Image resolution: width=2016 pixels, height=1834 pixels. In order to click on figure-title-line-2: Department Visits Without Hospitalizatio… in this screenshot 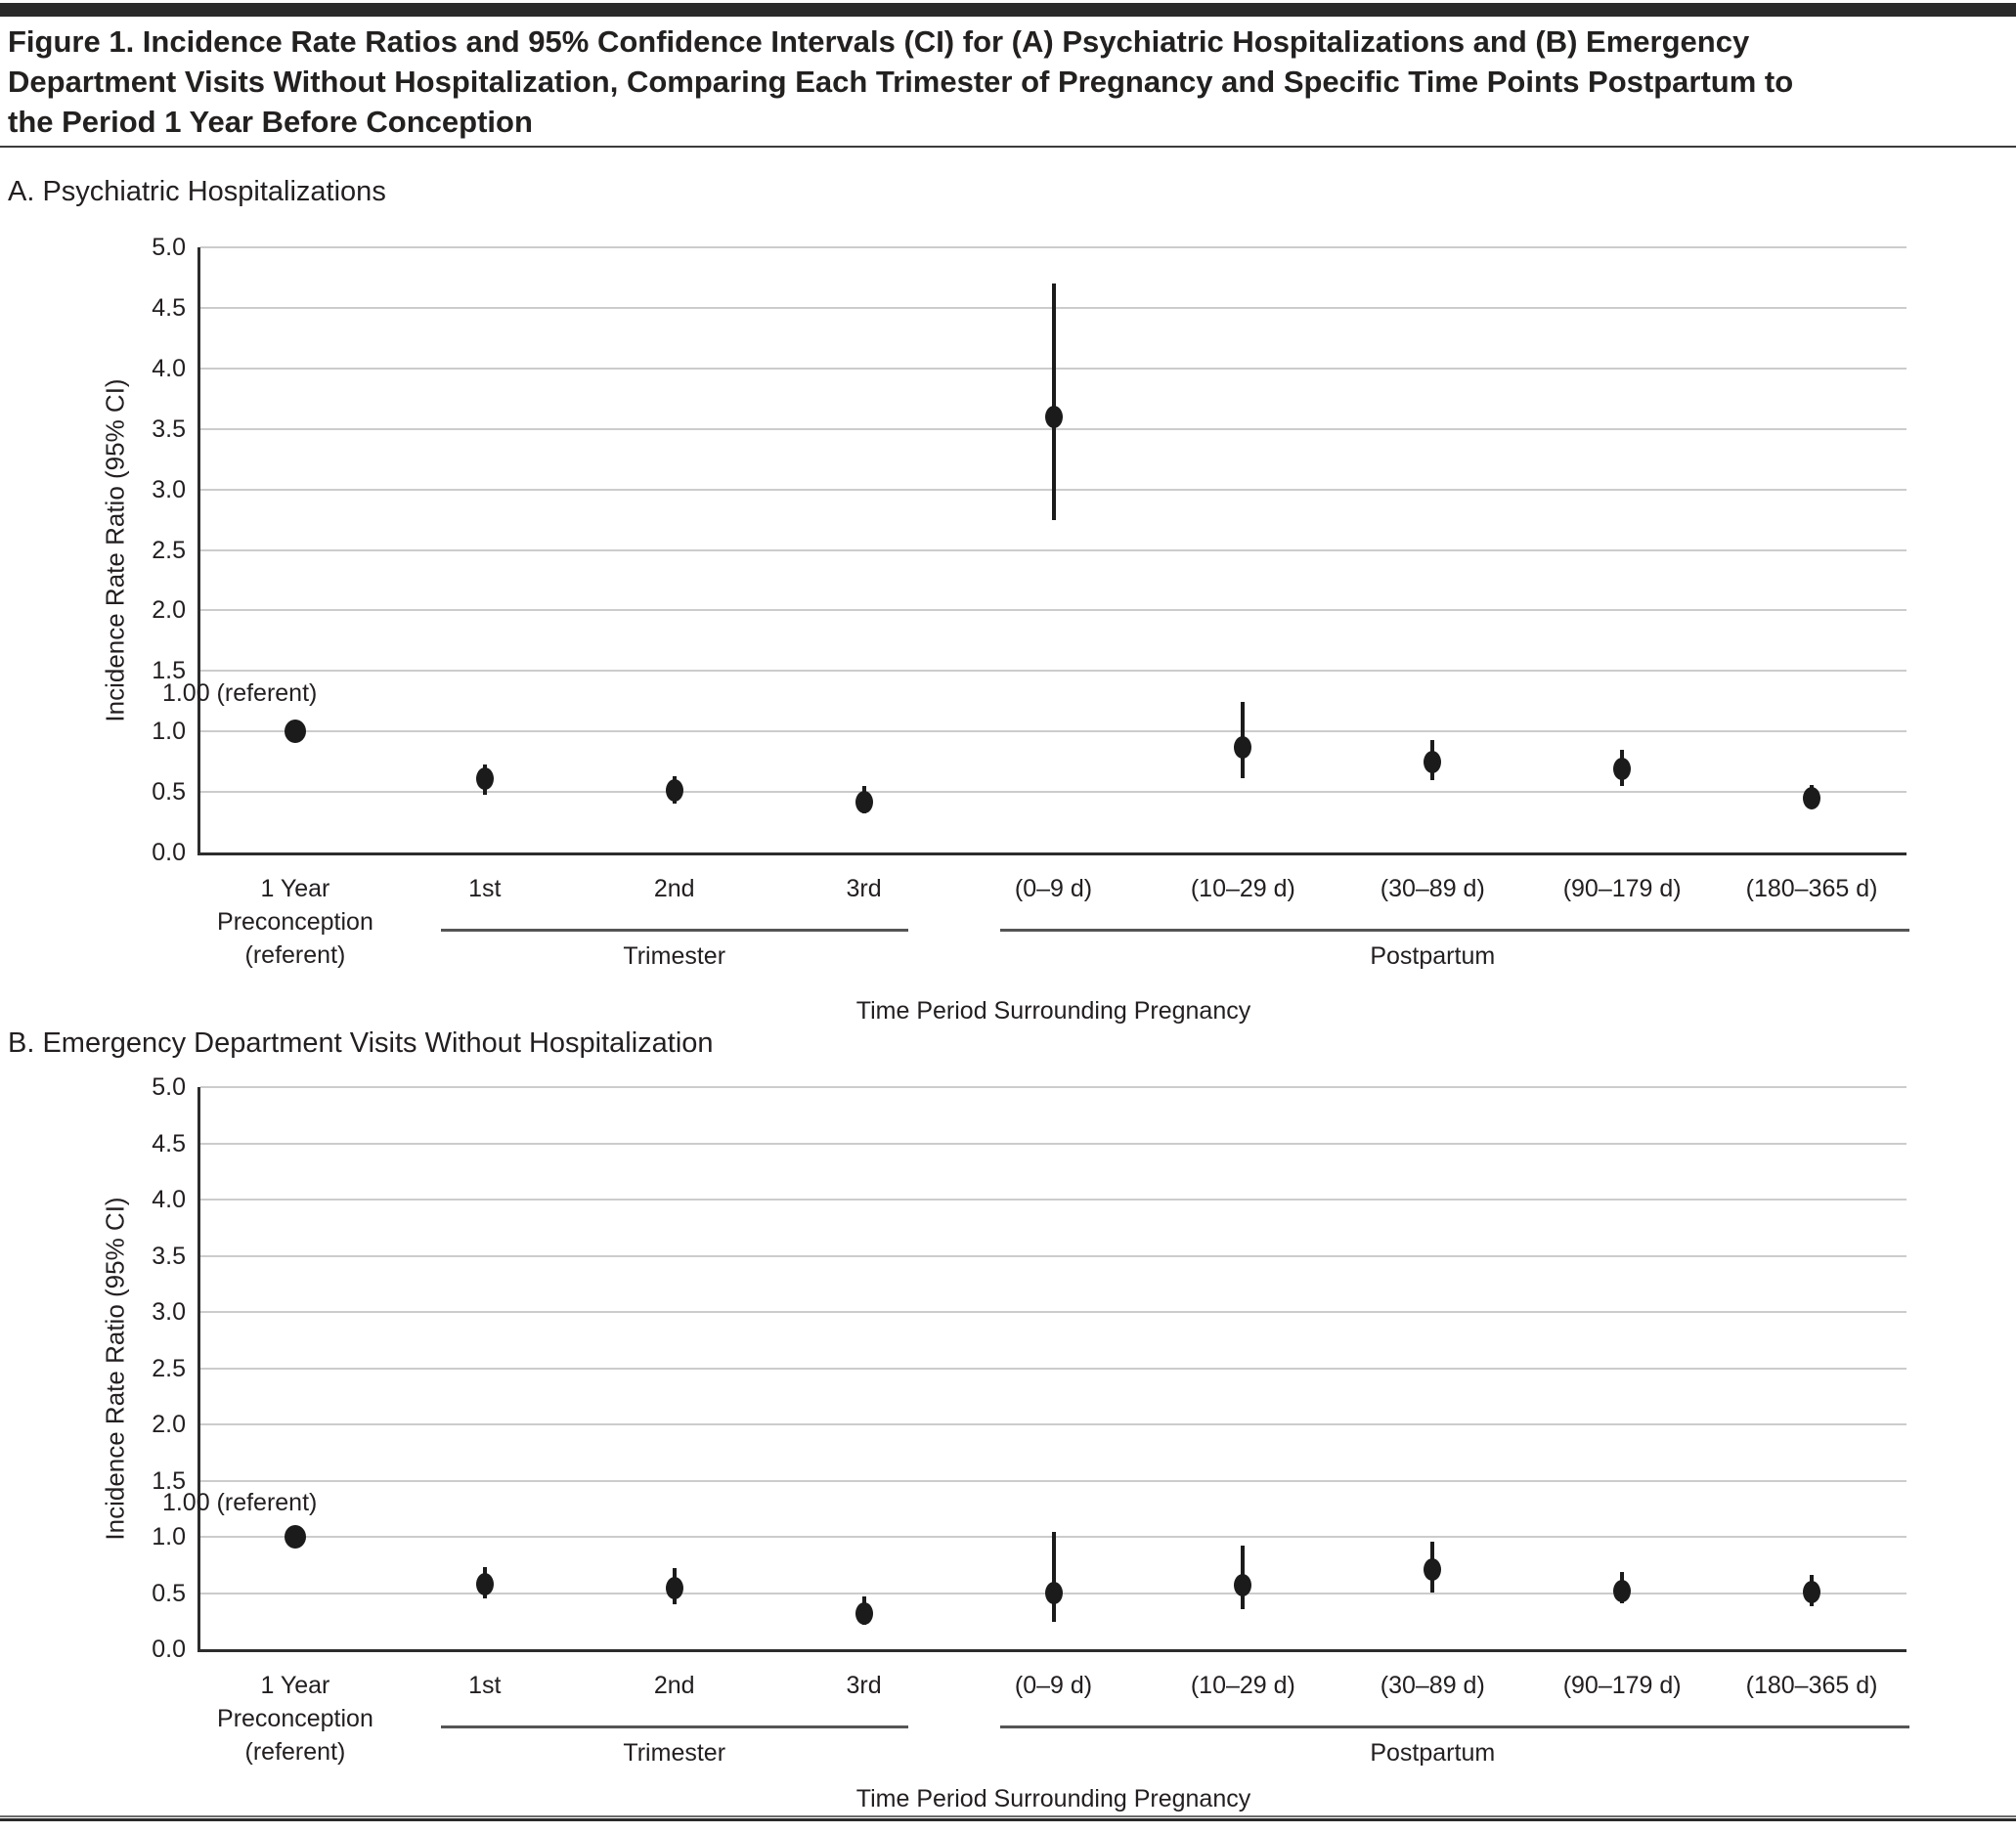, I will do `click(901, 82)`.